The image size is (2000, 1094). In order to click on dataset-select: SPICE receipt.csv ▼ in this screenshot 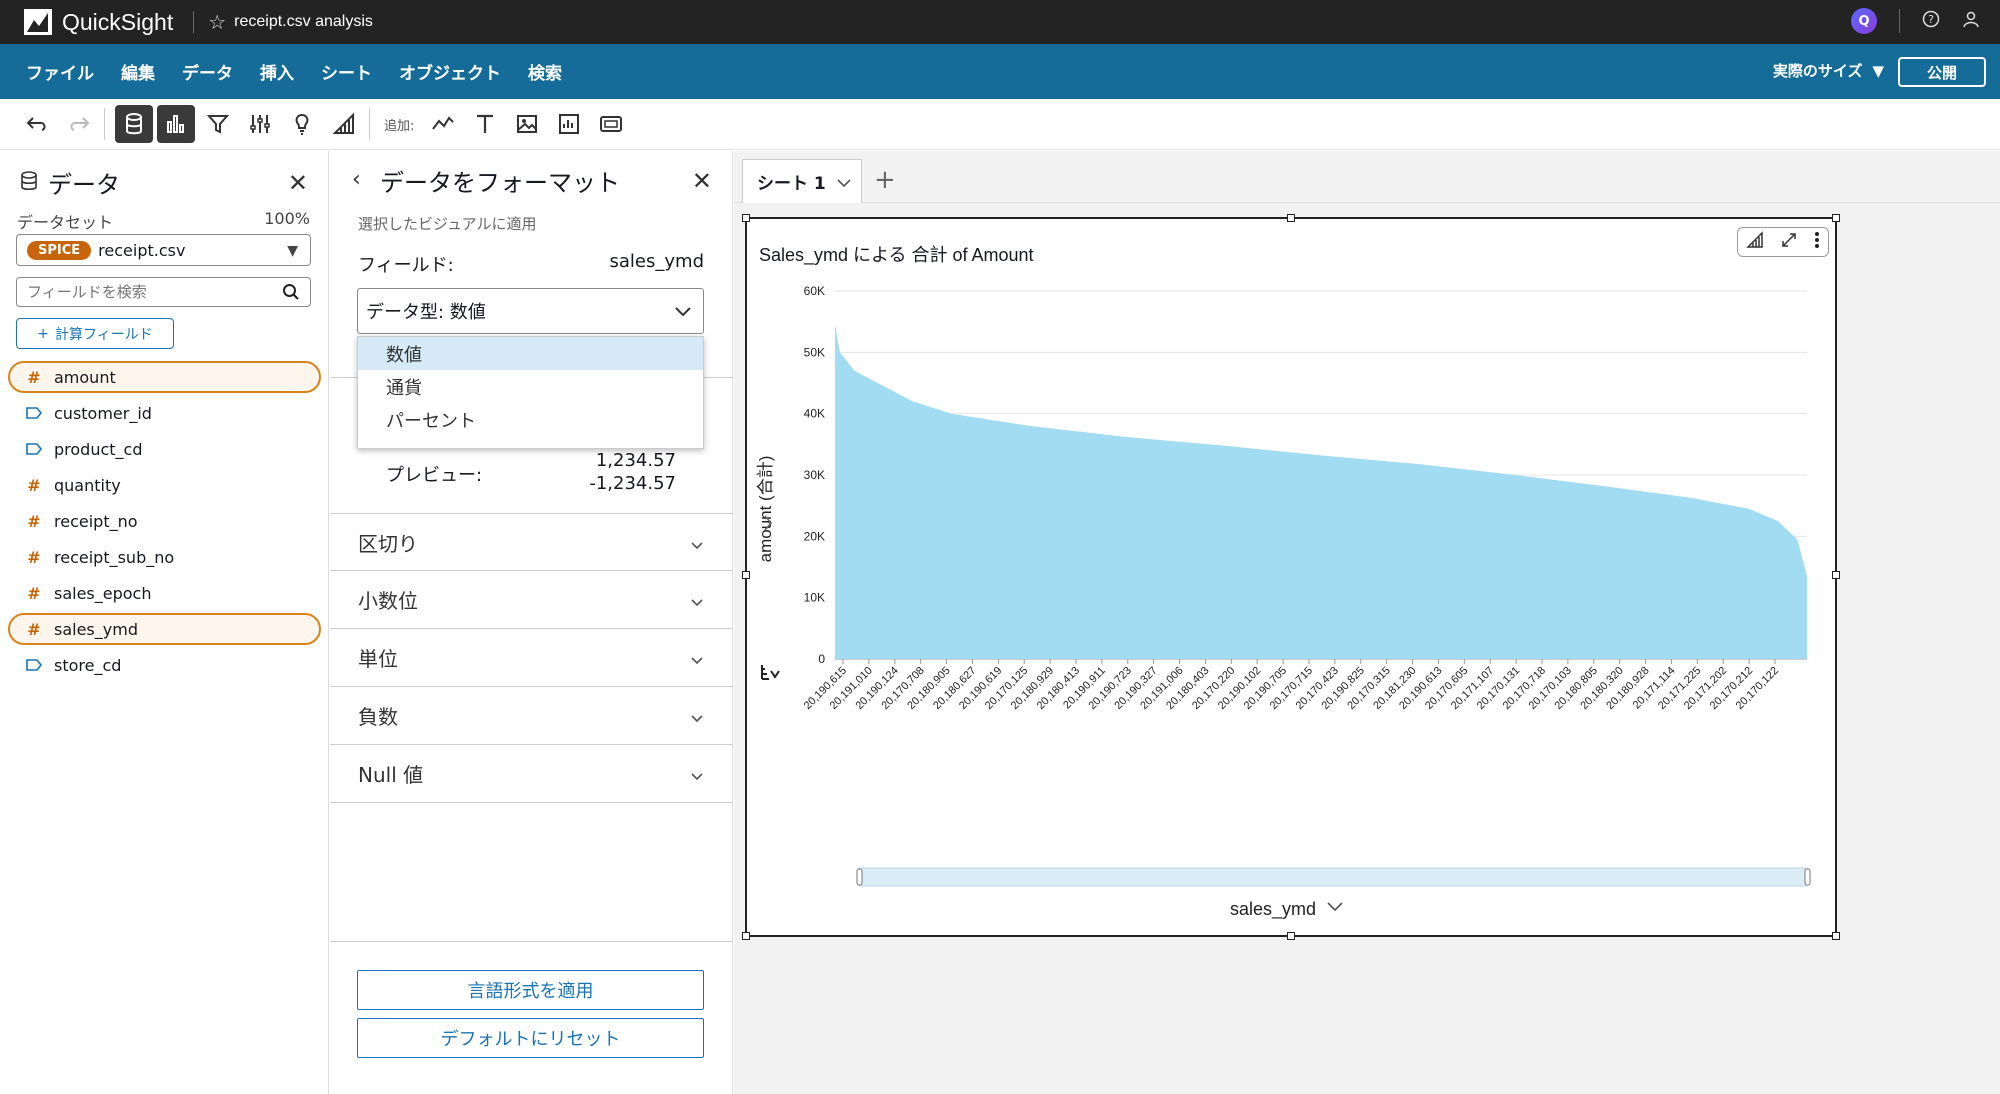, I will do `click(163, 250)`.